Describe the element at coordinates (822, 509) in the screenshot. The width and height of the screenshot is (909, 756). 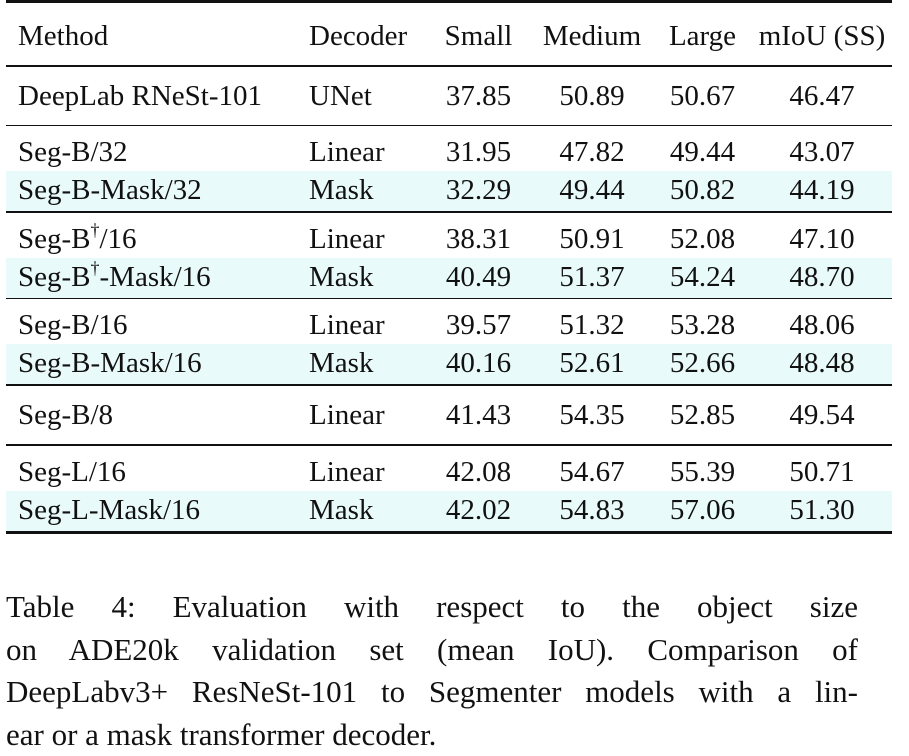
I see `cell-miou: 51.30` at that location.